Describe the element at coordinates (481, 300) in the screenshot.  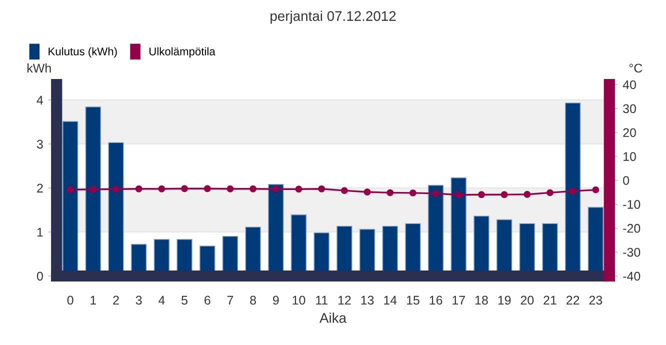
I see `x-tick-label: 18` at that location.